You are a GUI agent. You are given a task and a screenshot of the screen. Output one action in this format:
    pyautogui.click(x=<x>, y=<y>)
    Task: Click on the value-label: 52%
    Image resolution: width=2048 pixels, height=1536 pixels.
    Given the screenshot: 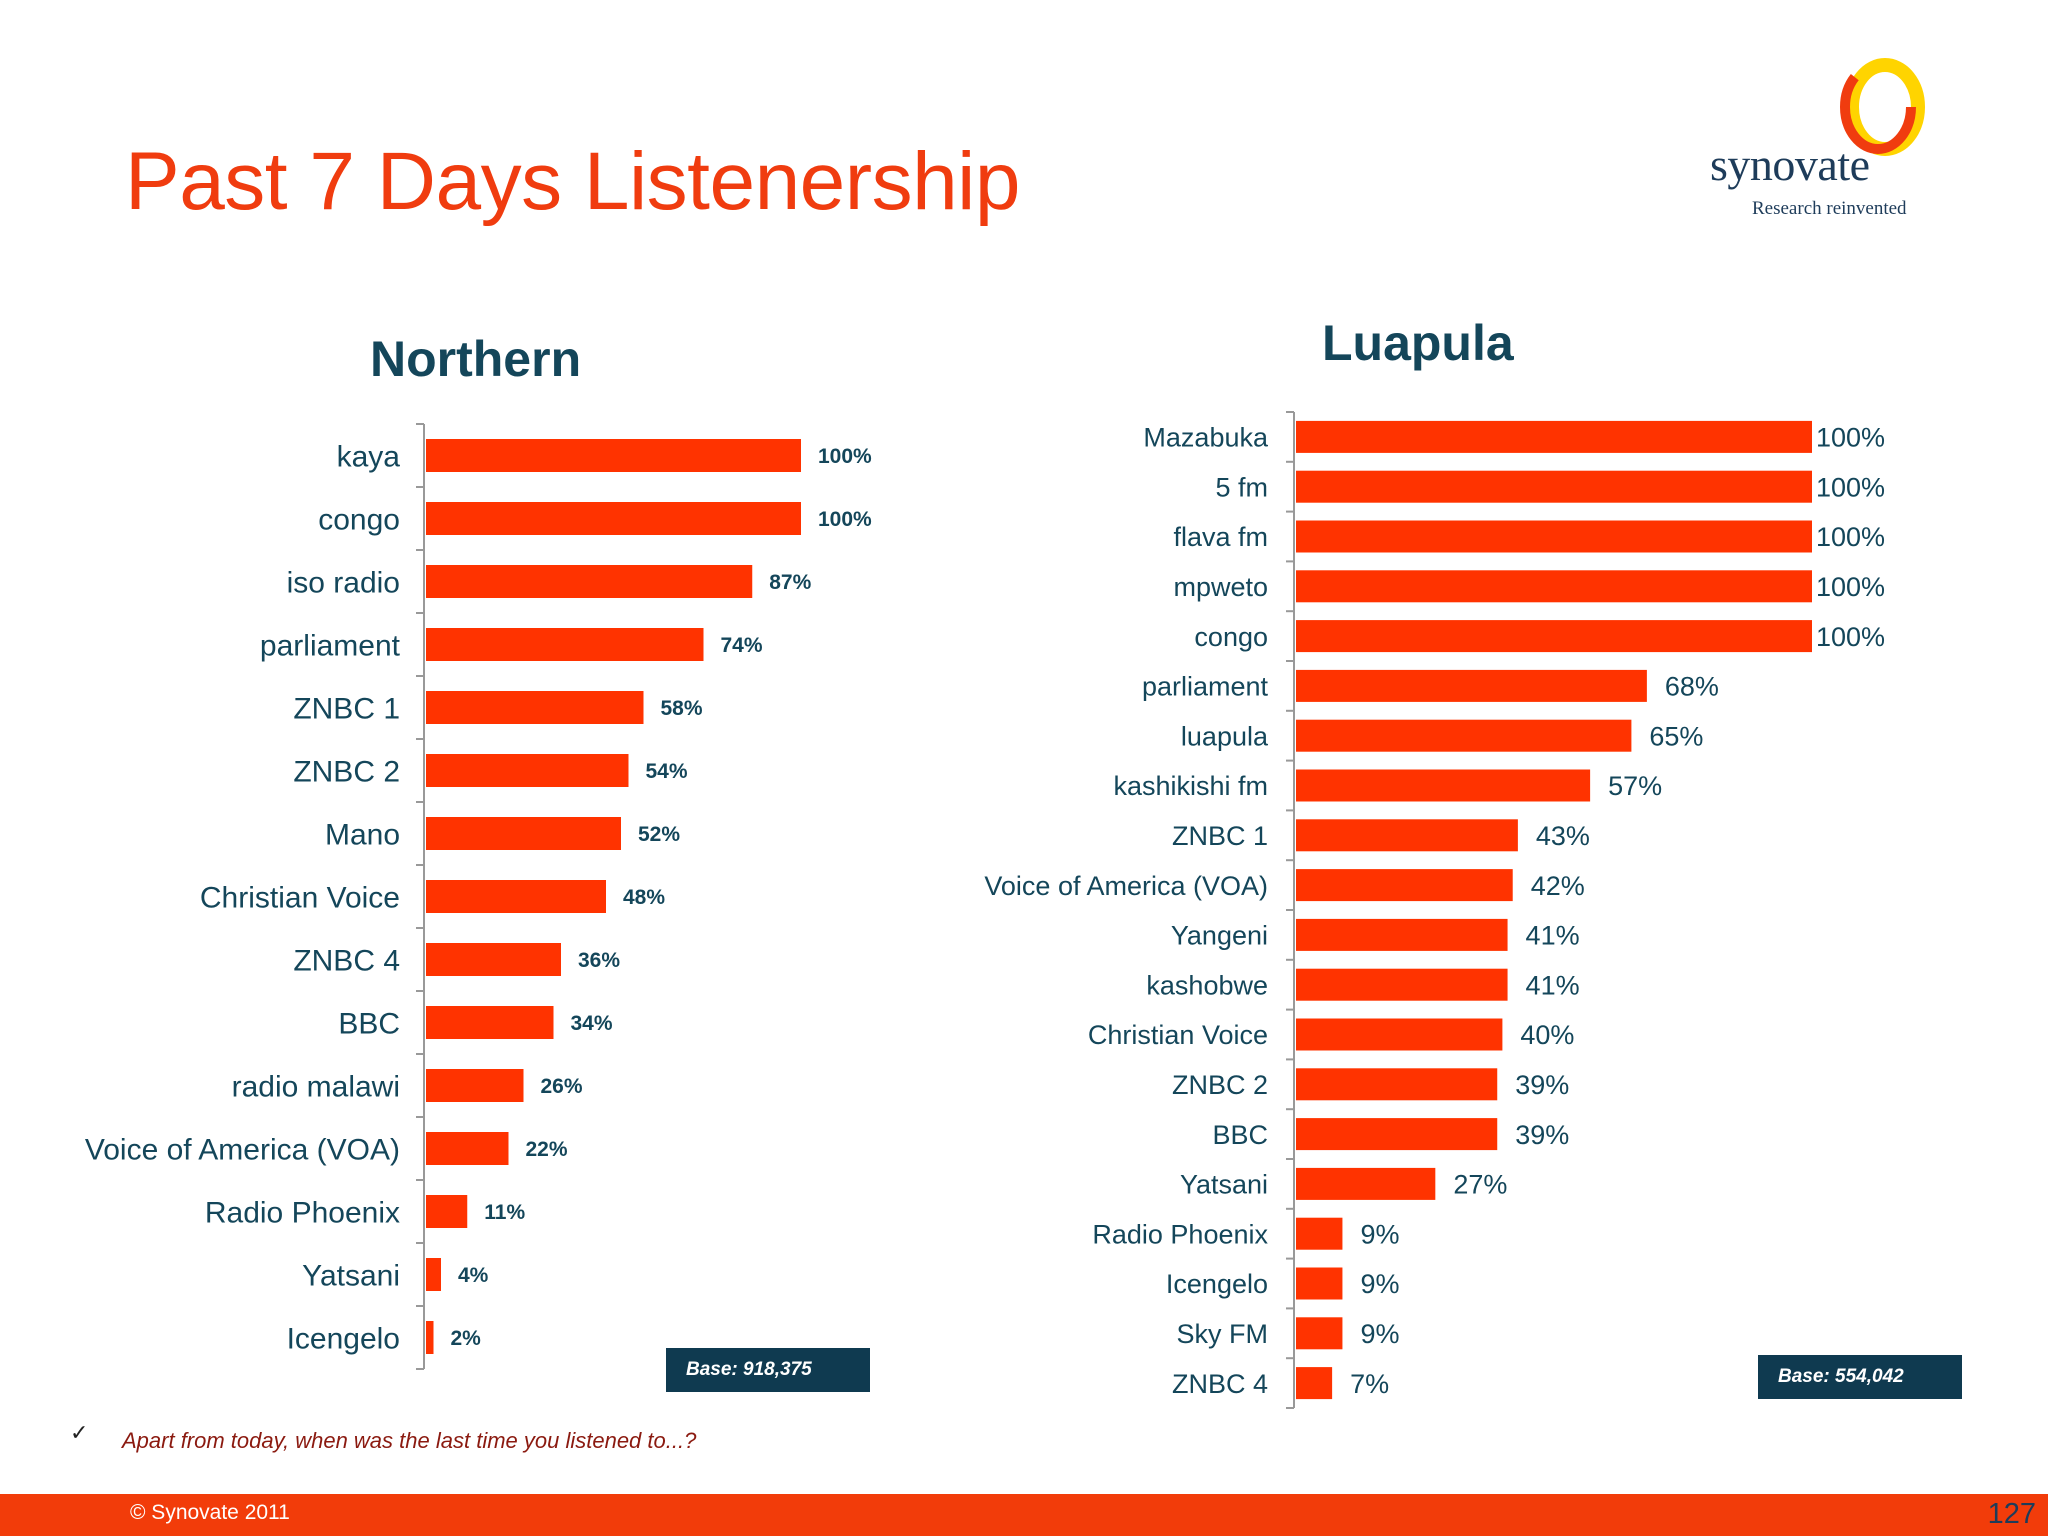 What is the action you would take?
    pyautogui.click(x=659, y=834)
    